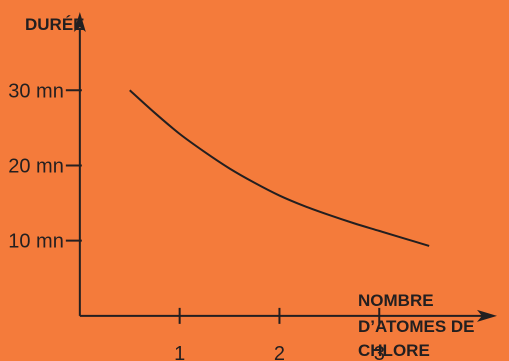 Image resolution: width=509 pixels, height=361 pixels. I want to click on x-axis-arrow, so click(487, 315).